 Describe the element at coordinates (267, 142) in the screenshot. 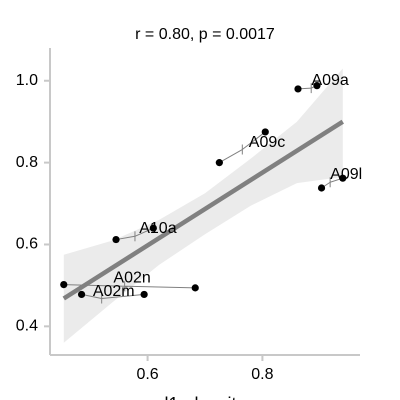

I see `point-label: A09c` at that location.